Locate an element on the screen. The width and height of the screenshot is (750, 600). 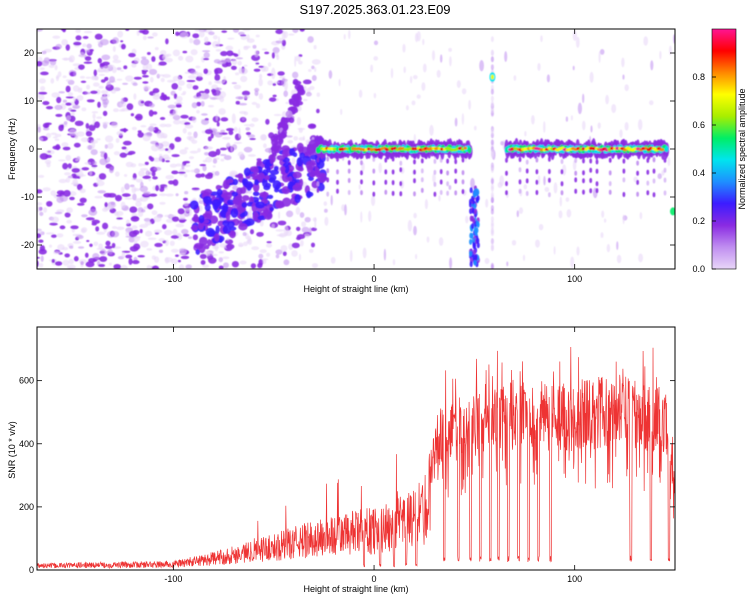
chart-title: S197.2025.363.01.23.E09 is located at coordinates (375, 9).